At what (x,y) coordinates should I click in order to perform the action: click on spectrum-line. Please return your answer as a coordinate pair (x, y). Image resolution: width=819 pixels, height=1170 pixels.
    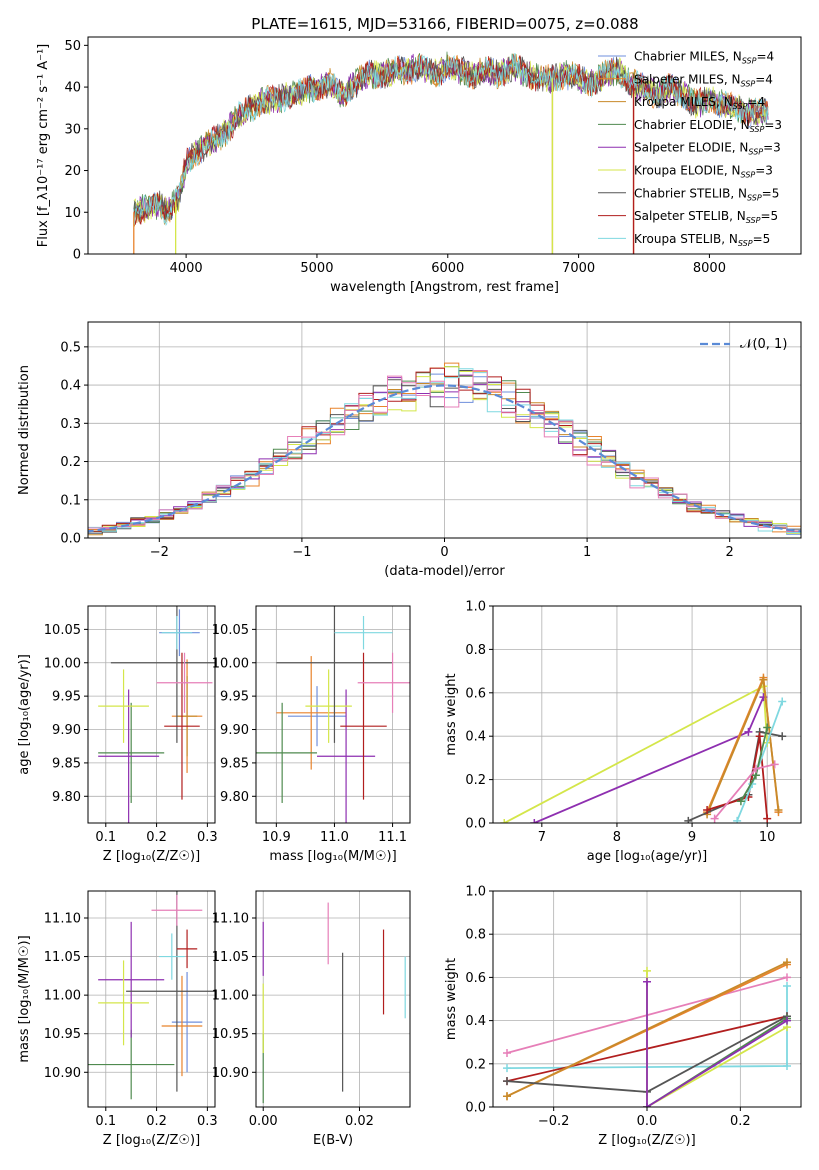
    Looking at the image, I should click on (451, 140).